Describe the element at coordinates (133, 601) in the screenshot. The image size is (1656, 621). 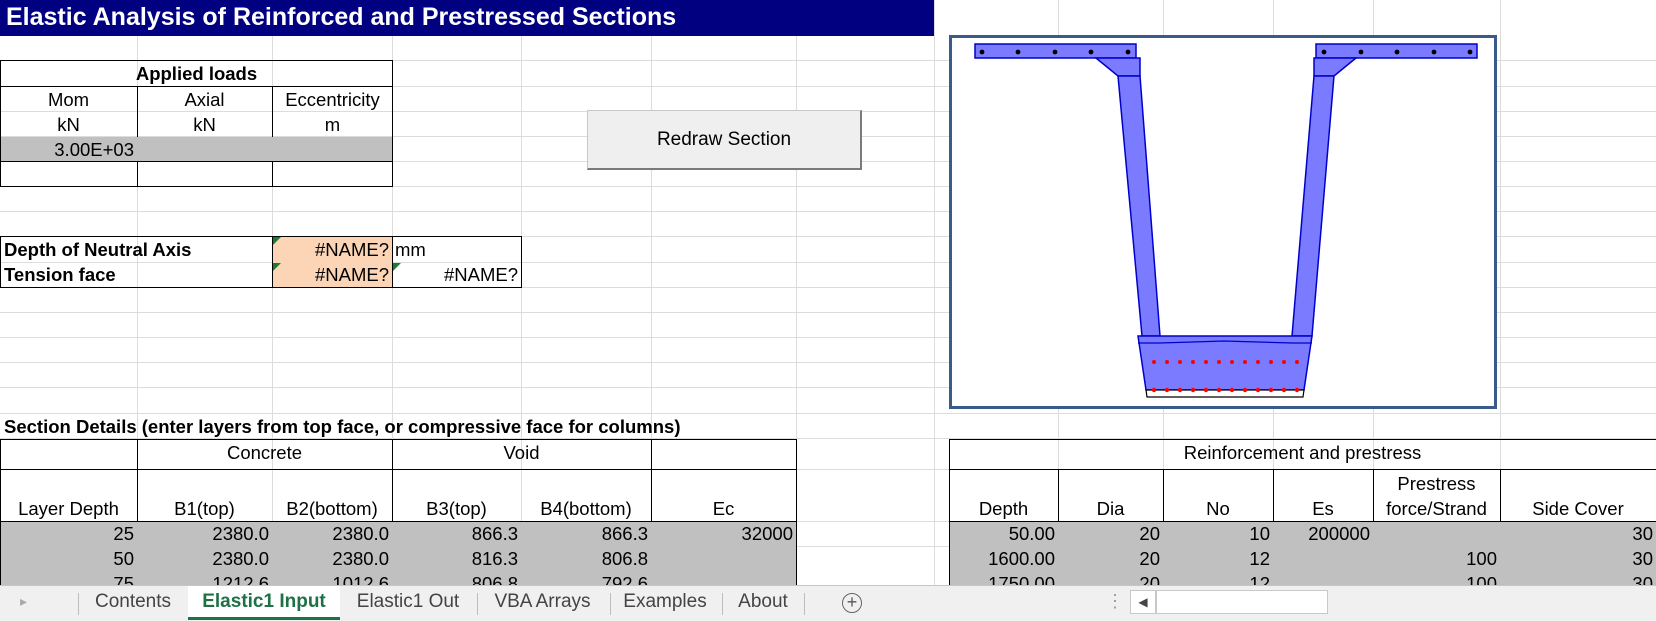
I see `tab-contents: Contents` at that location.